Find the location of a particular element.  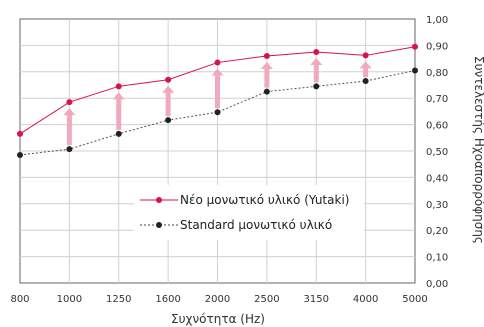

x-tick-label: 1600 is located at coordinates (167, 299).